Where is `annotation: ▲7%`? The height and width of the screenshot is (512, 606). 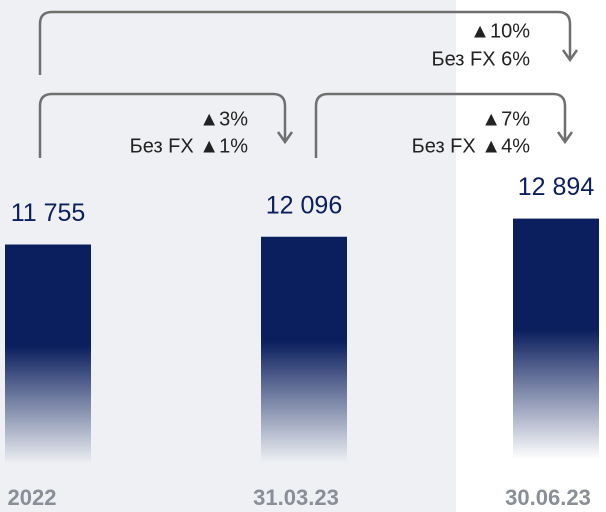
annotation: ▲7% is located at coordinates (505, 119).